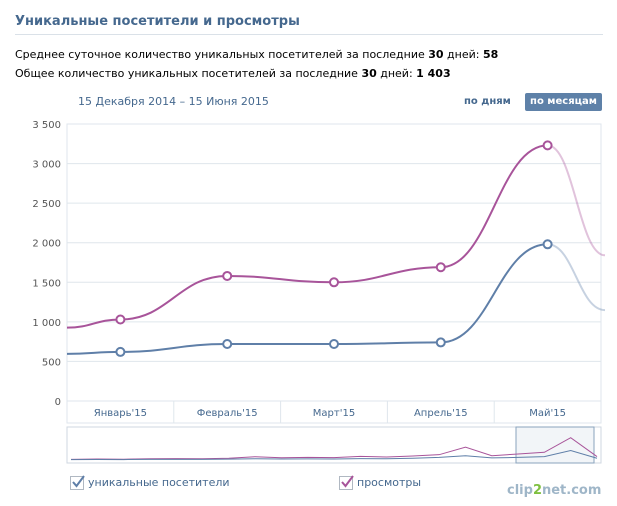 Image resolution: width=617 pixels, height=506 pixels. I want to click on y-tick-label: 500, so click(51, 362).